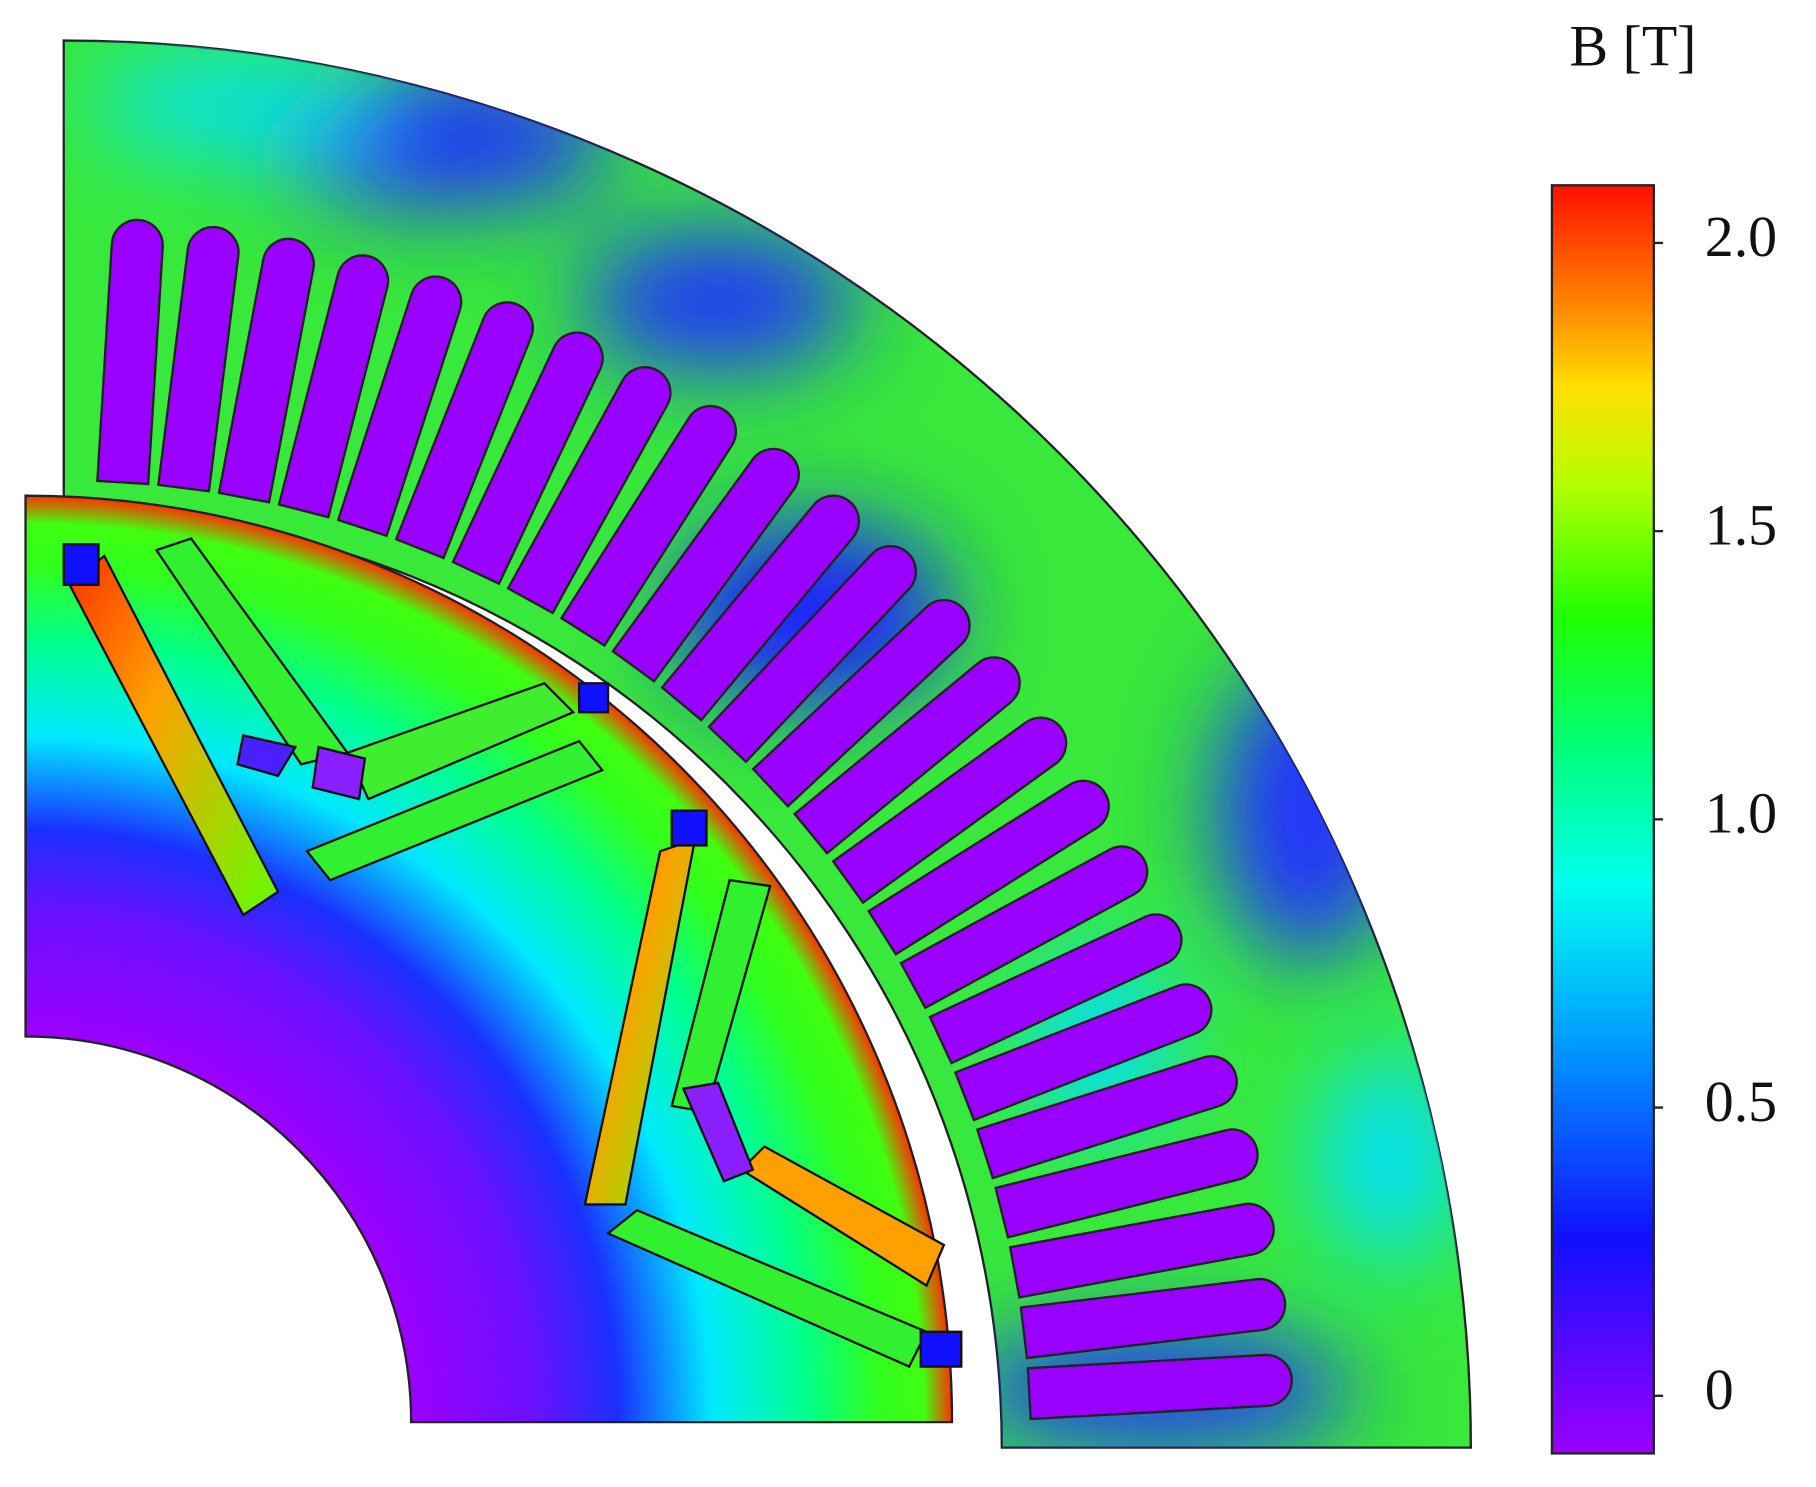  I want to click on tick-label: 2.0, so click(1741, 236).